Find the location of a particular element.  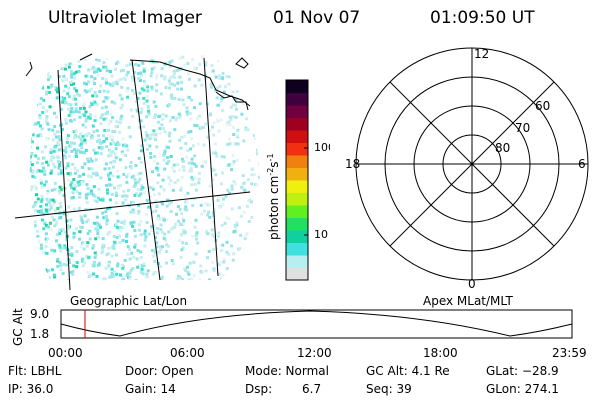

lat-label-70: 70 is located at coordinates (522, 128).